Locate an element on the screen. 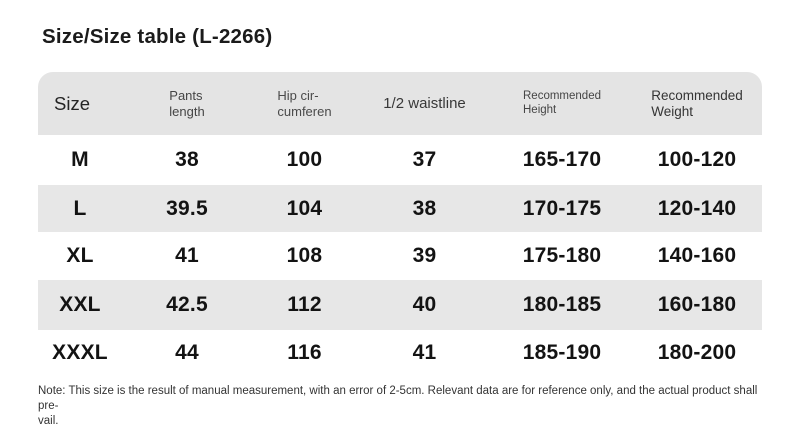 The image size is (800, 441). cell-hip-circumference: 108 is located at coordinates (304, 255).